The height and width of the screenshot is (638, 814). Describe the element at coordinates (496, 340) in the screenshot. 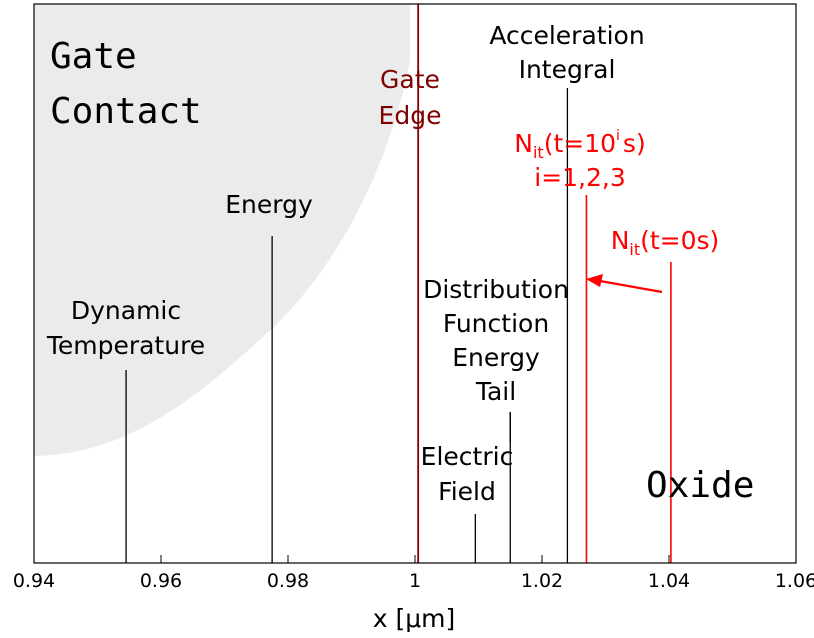

I see `distribution-function-annotation: Distribution Function Energy Tail` at that location.